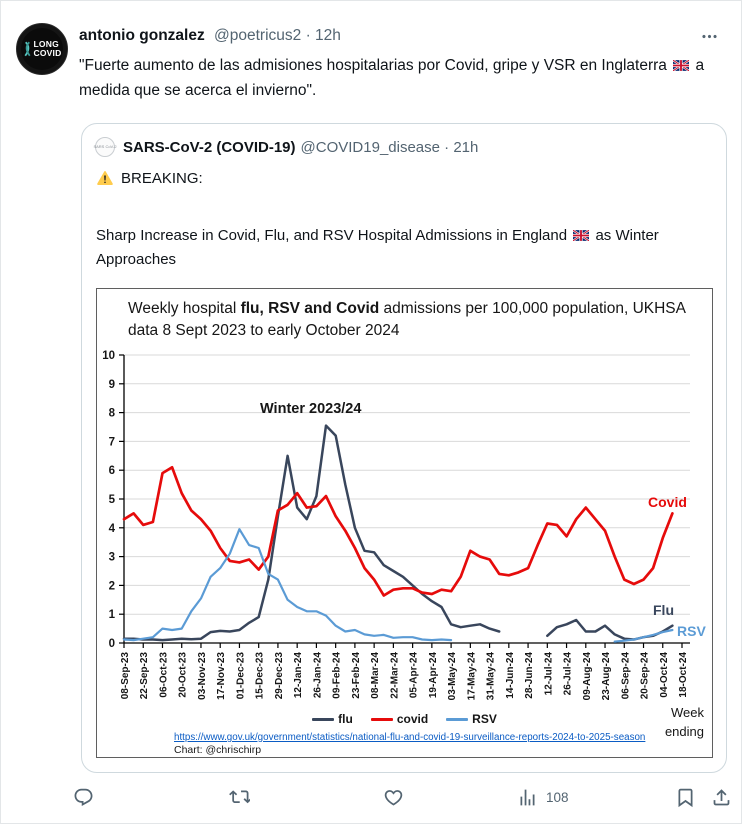 This screenshot has width=742, height=824. What do you see at coordinates (587, 676) in the screenshot?
I see `svg-text: 09-Aug-24` at bounding box center [587, 676].